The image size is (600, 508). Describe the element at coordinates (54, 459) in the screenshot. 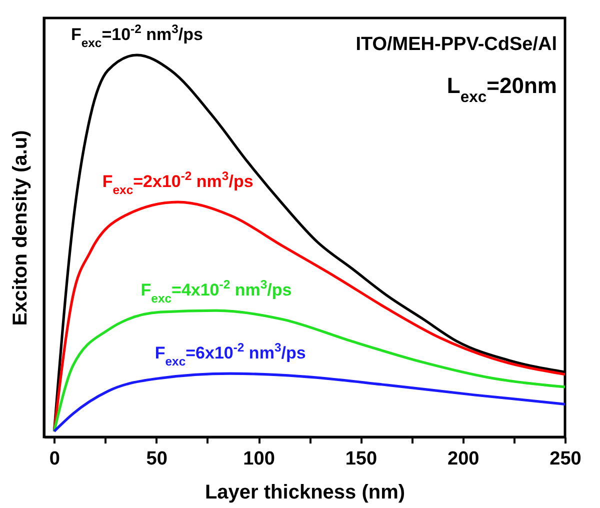

I see `x-tick-label: 0` at that location.